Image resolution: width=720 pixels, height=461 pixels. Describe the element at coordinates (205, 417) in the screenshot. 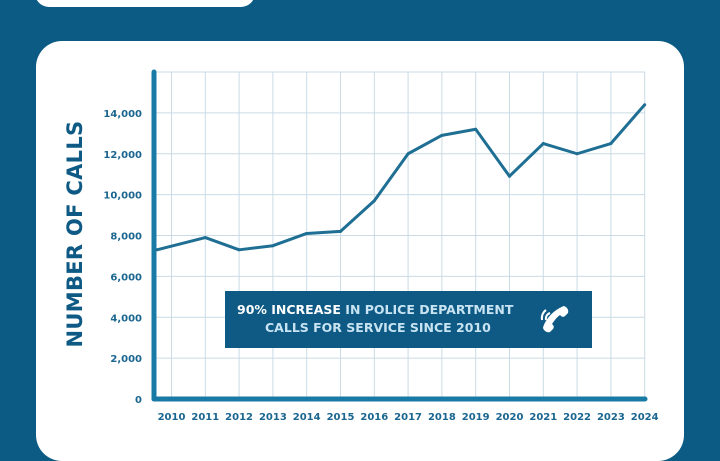

I see `x-tick-label: 2011` at that location.